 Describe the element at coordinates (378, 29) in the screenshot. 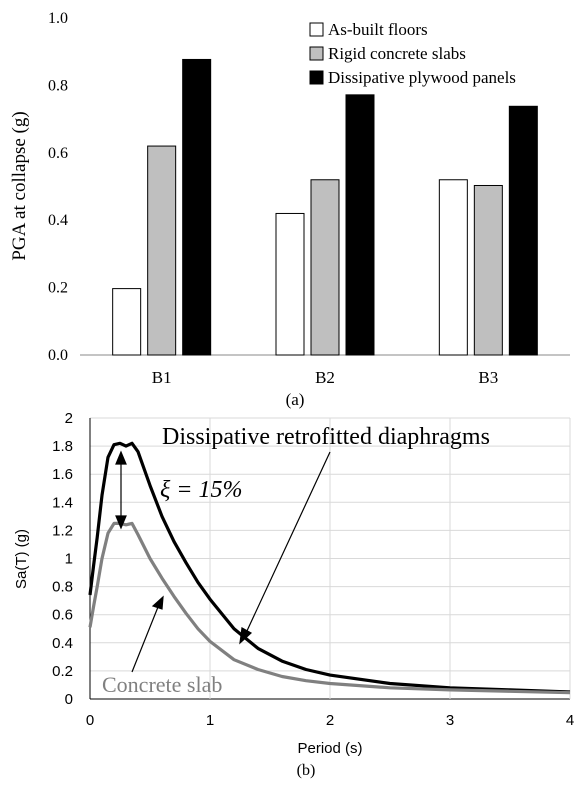

I see `legend-label: As-built floors` at that location.